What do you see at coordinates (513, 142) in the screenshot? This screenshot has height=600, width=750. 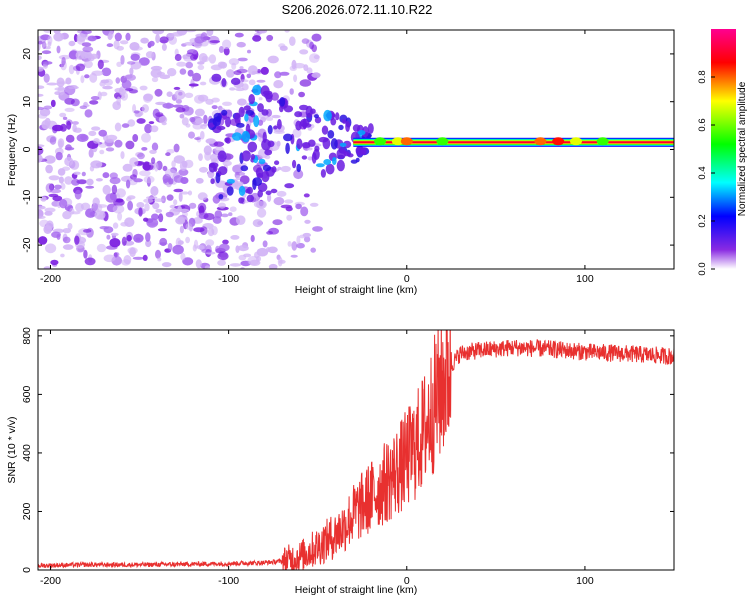 I see `spectrogram-main-line` at bounding box center [513, 142].